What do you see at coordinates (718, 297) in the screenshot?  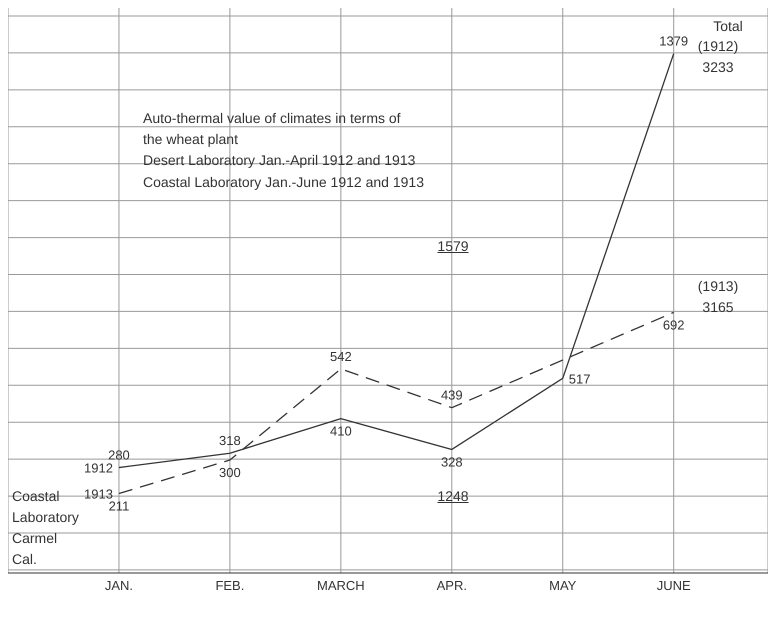 I see `annotation: (1913) 3165` at bounding box center [718, 297].